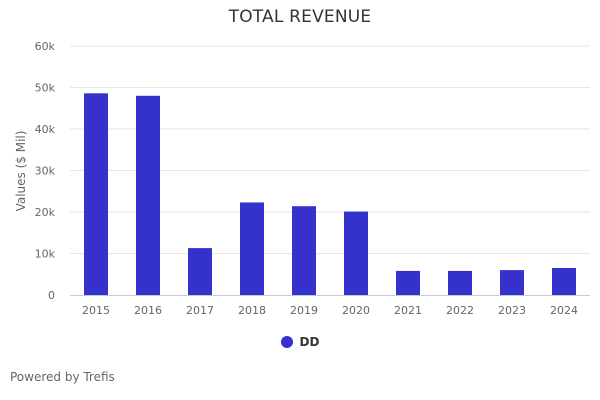 The height and width of the screenshot is (400, 600). I want to click on bar-2023, so click(512, 282).